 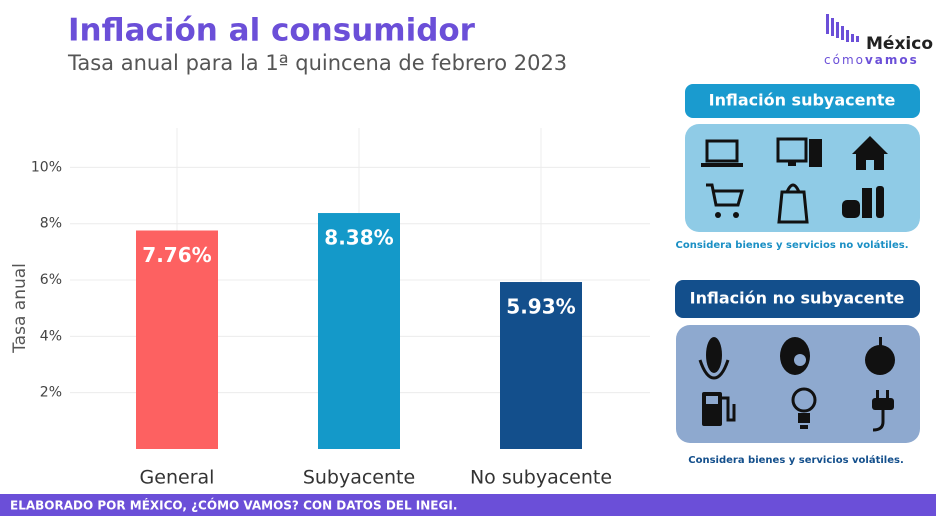 What do you see at coordinates (899, 44) in the screenshot?
I see `logo-name: México` at bounding box center [899, 44].